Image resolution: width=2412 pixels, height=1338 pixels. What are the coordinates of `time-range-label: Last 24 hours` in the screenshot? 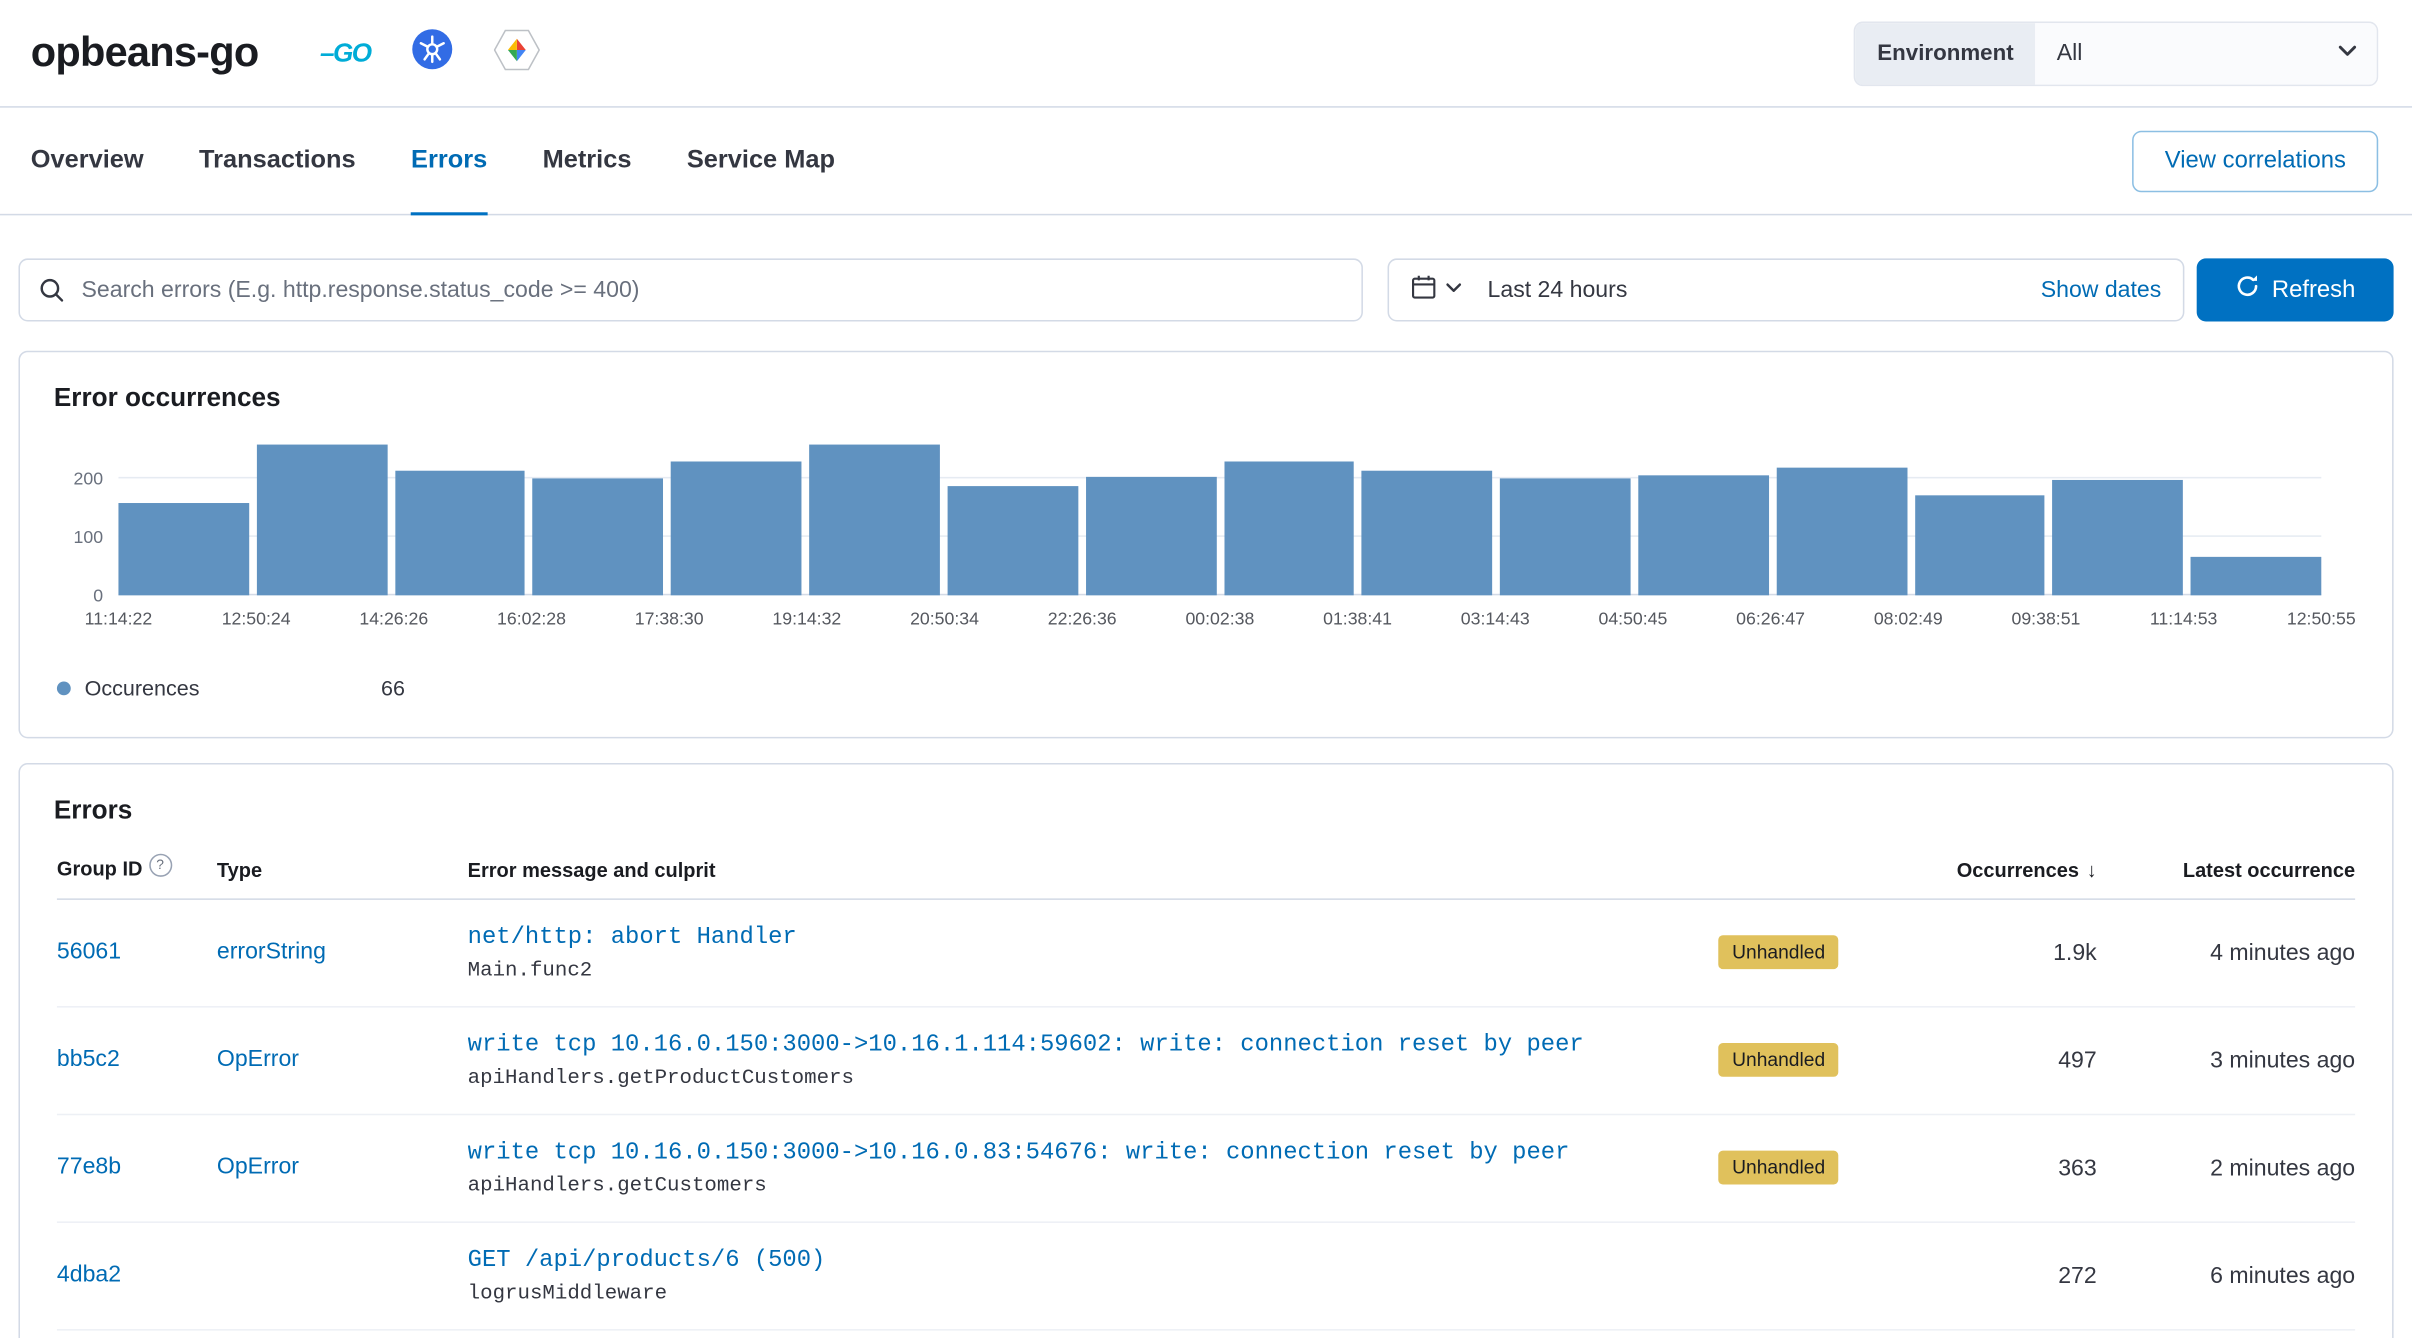 It's located at (1557, 290).